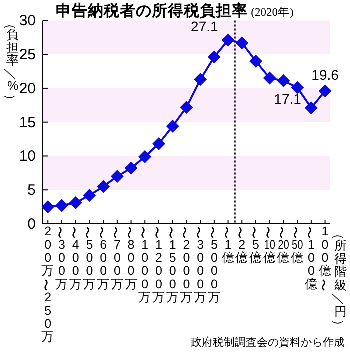 The width and height of the screenshot is (350, 353). Describe the element at coordinates (32, 224) in the screenshot. I see `y-tick-label: 0` at that location.